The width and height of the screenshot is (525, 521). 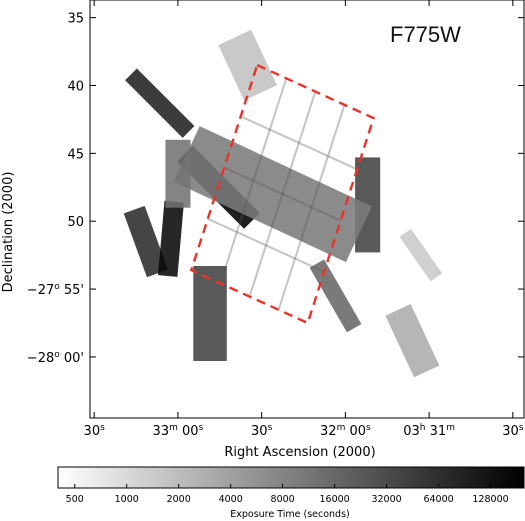 What do you see at coordinates (248, 65) in the screenshot?
I see `footprint-top-gray-pair` at bounding box center [248, 65].